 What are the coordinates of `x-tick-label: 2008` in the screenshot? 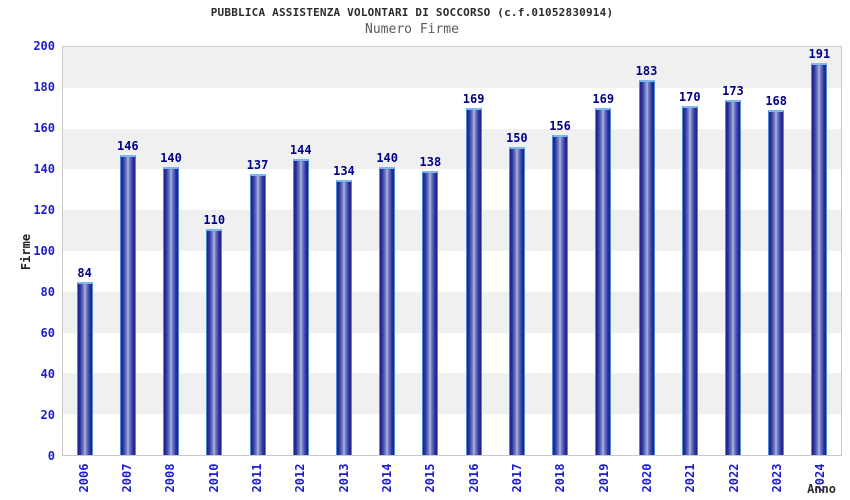 It's located at (170, 478).